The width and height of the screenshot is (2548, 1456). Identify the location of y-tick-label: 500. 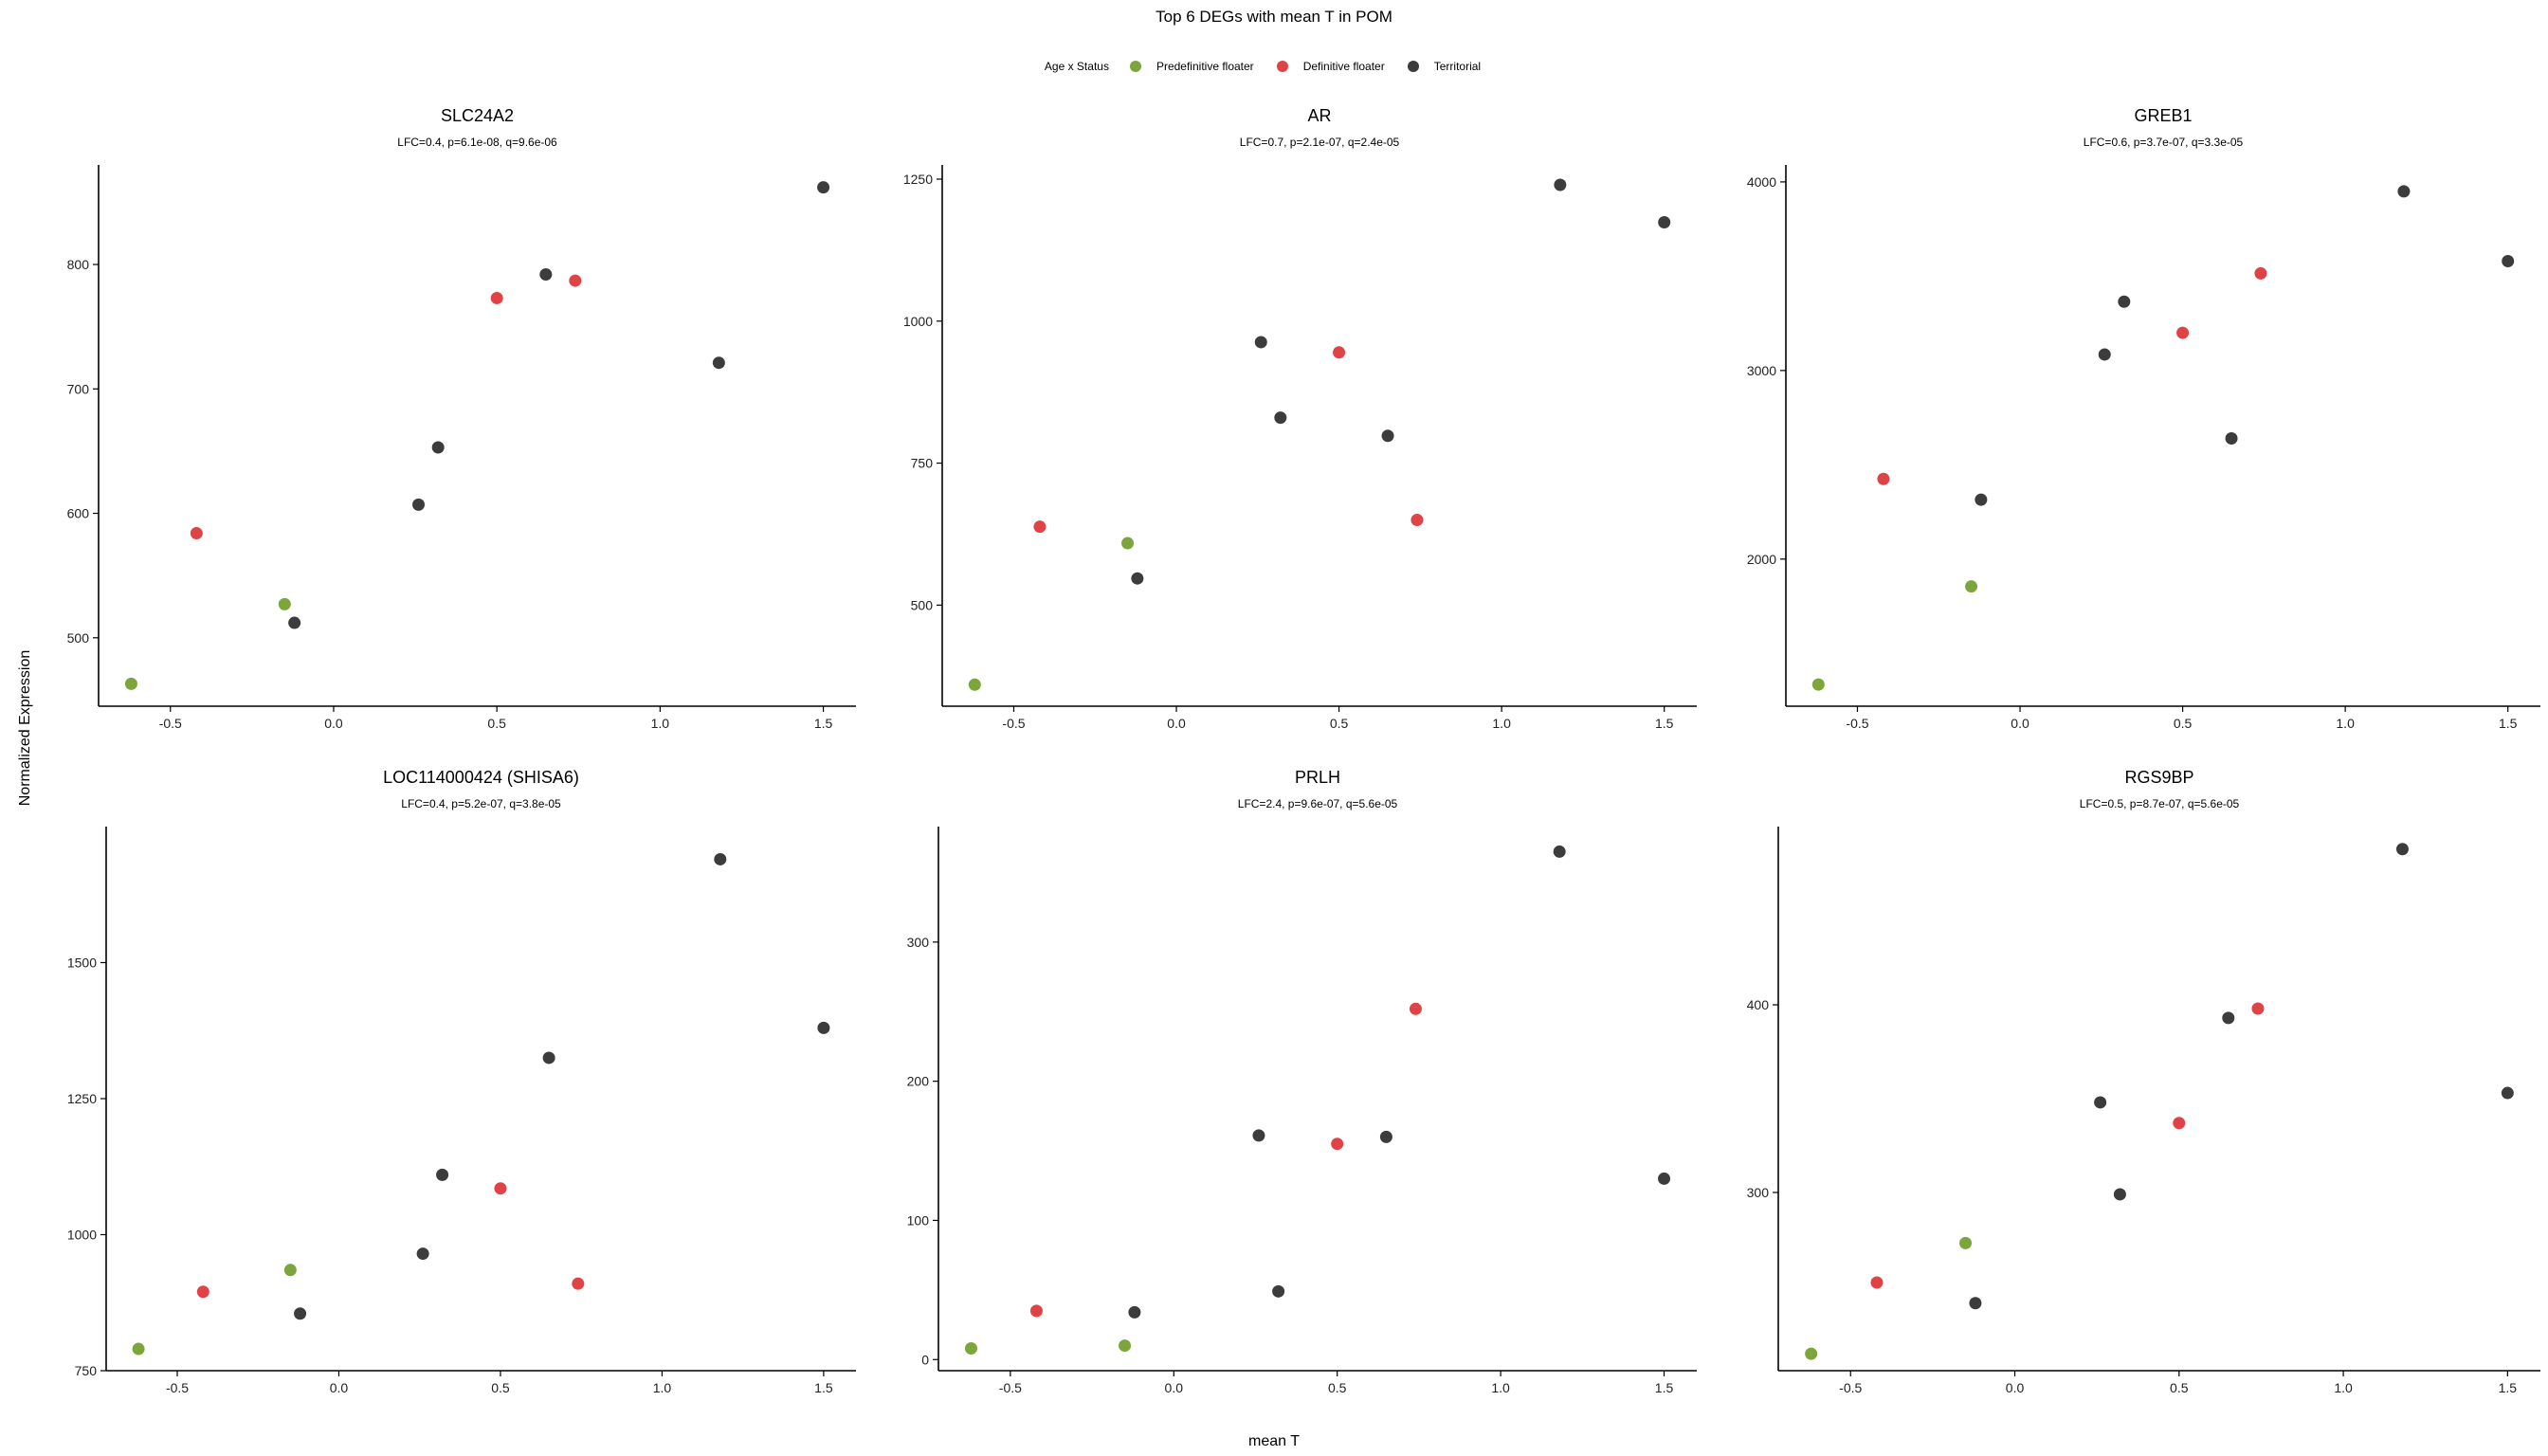
(922, 604).